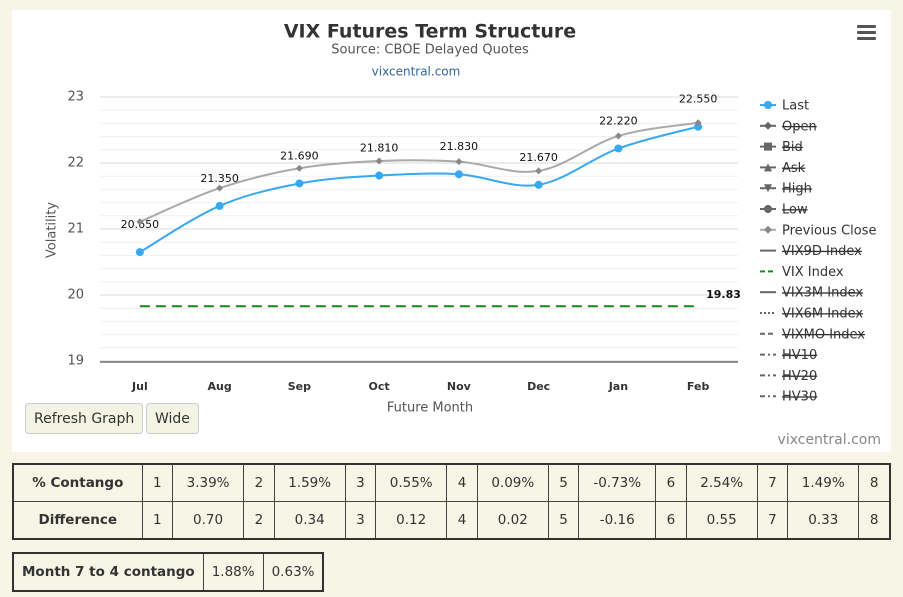 This screenshot has height=597, width=903. I want to click on y-tick-label: 21, so click(75, 229).